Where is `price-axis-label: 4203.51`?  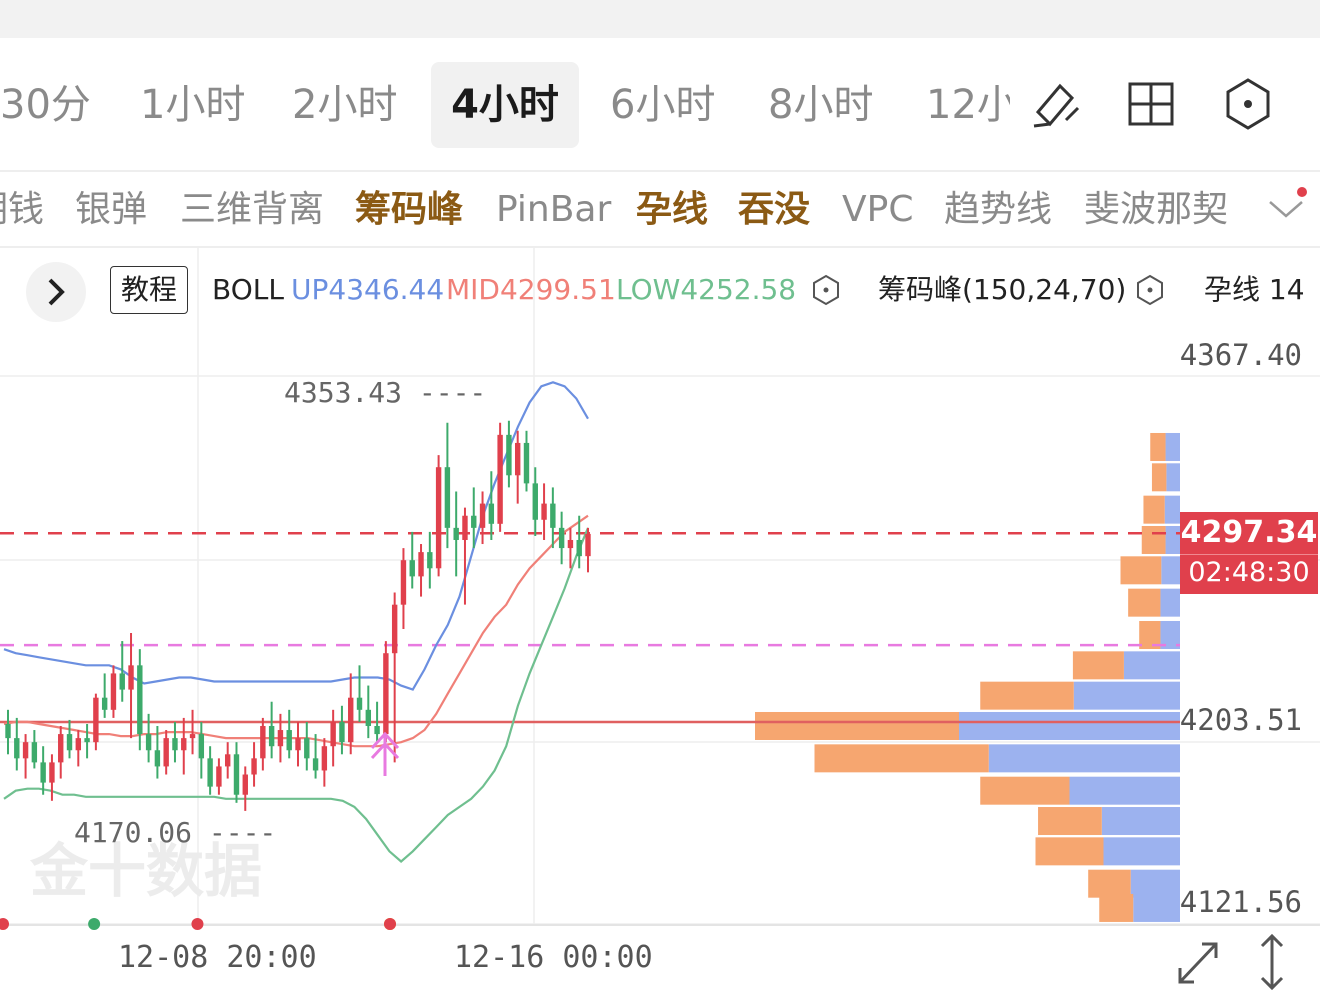
price-axis-label: 4203.51 is located at coordinates (1240, 720).